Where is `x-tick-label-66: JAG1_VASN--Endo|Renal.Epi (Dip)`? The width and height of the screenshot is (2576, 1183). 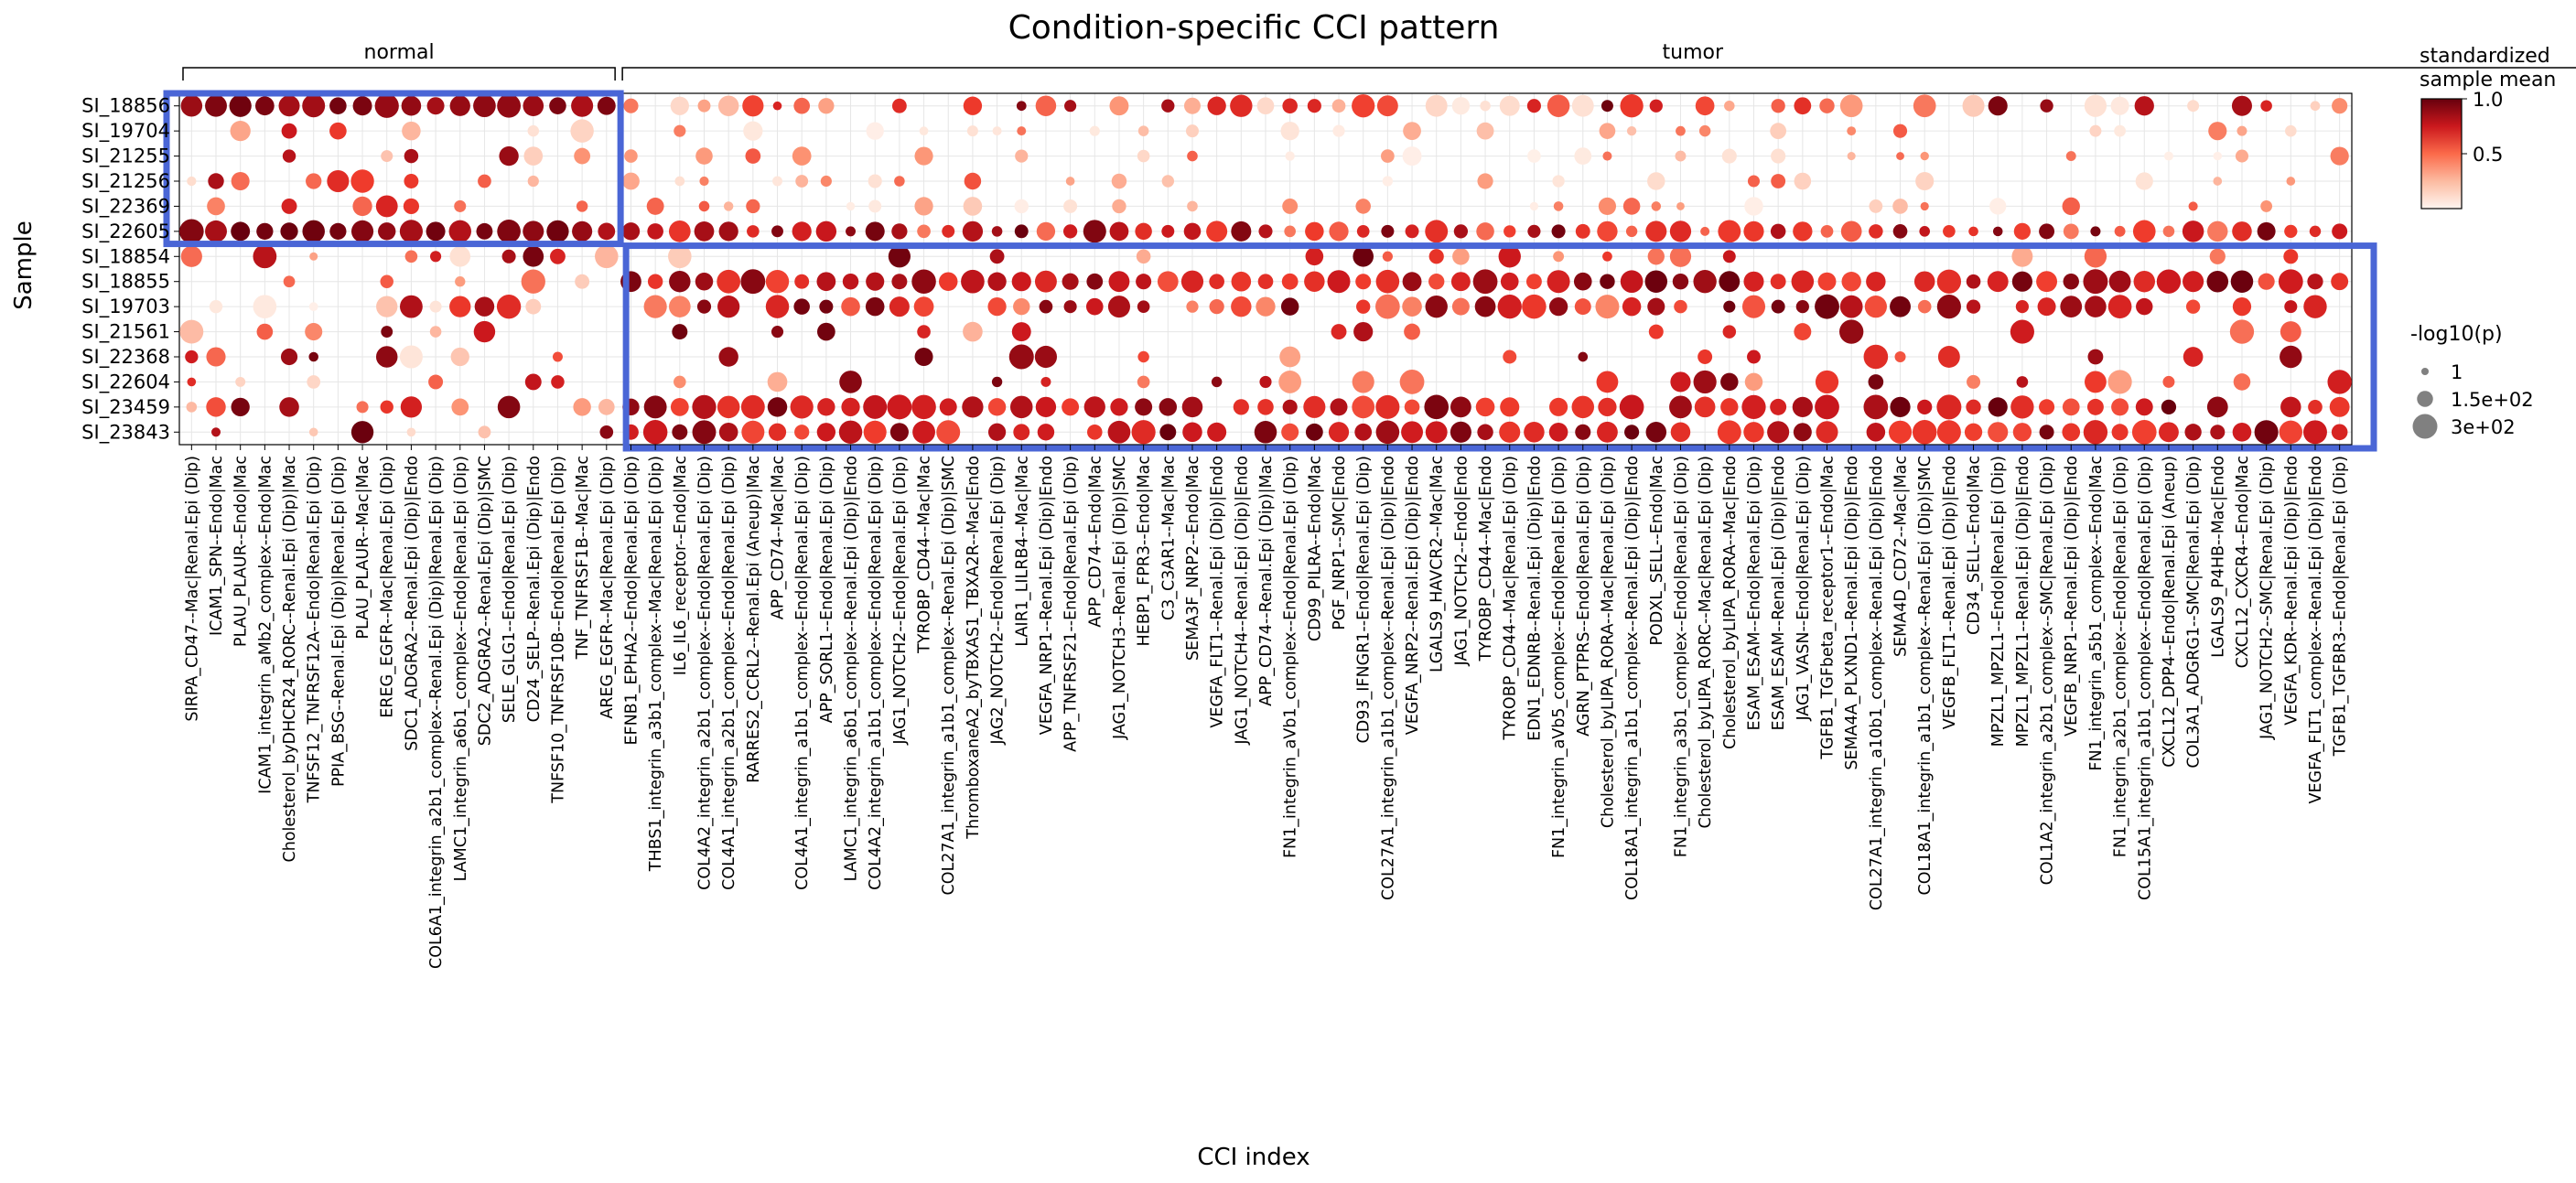 x-tick-label-66: JAG1_VASN--Endo|Renal.Epi (Dip) is located at coordinates (1804, 589).